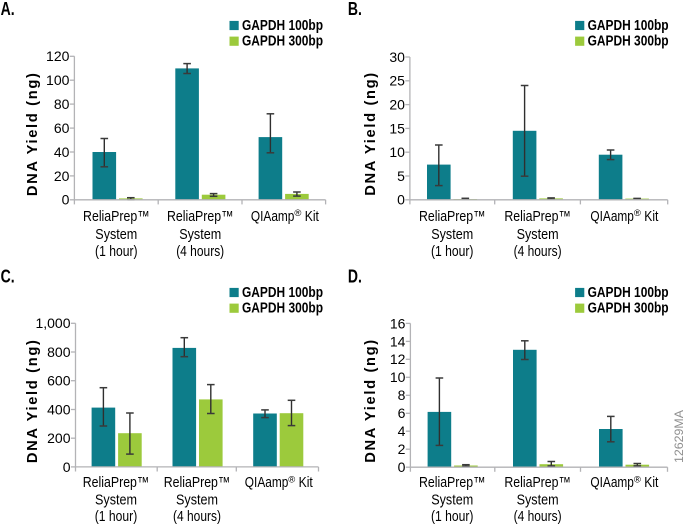 The width and height of the screenshot is (686, 526). Describe the element at coordinates (62, 152) in the screenshot. I see `svg-text: 40` at that location.